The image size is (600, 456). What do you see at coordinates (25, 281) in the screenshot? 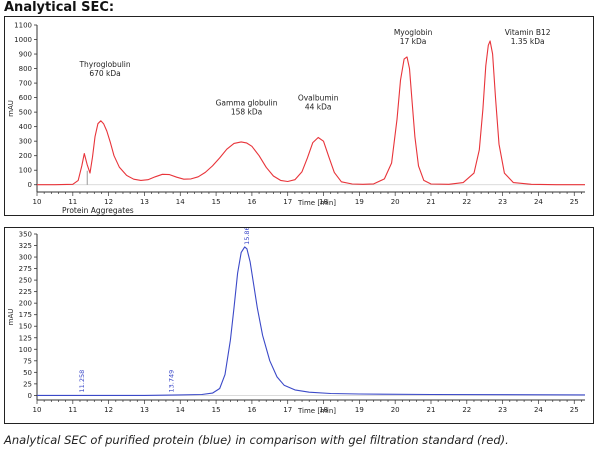
I see `y-tick-label: 250` at bounding box center [25, 281].